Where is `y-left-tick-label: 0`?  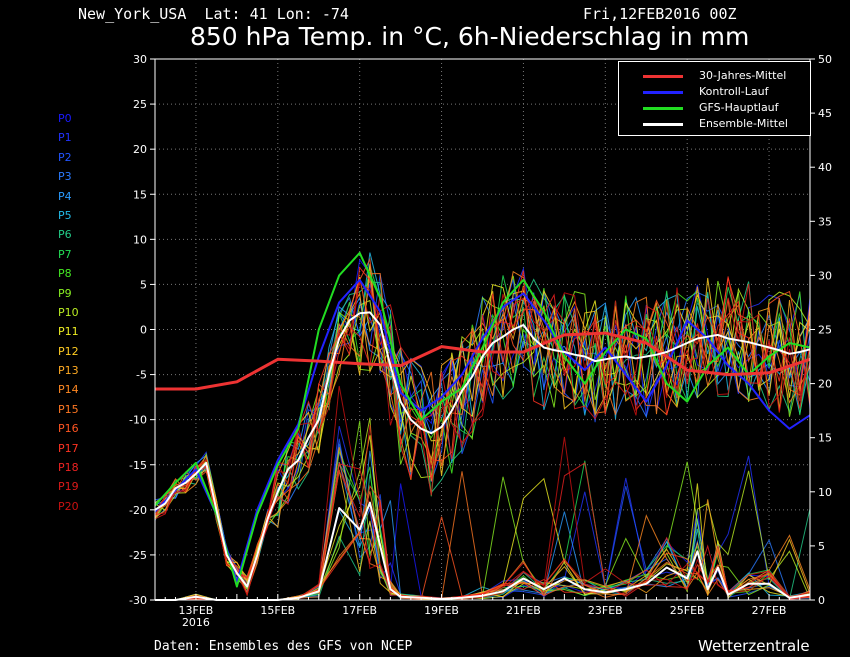 y-left-tick-label: 0 is located at coordinates (143, 330).